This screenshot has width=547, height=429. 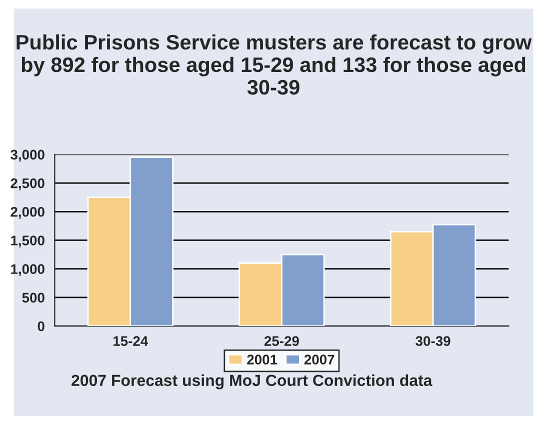 What do you see at coordinates (41, 326) in the screenshot?
I see `y-tick-label: 0` at bounding box center [41, 326].